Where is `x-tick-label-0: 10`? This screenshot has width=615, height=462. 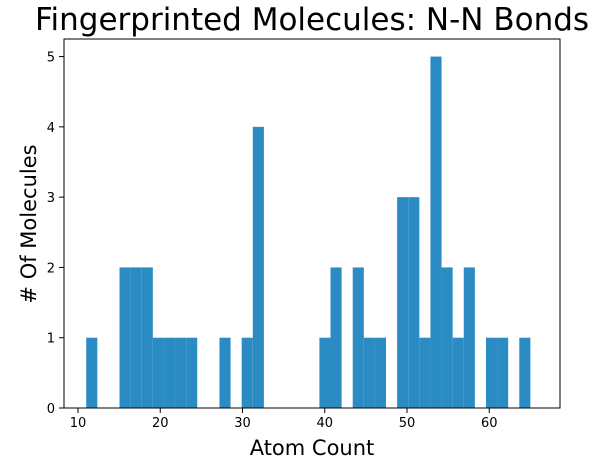 x-tick-label-0: 10 is located at coordinates (78, 423).